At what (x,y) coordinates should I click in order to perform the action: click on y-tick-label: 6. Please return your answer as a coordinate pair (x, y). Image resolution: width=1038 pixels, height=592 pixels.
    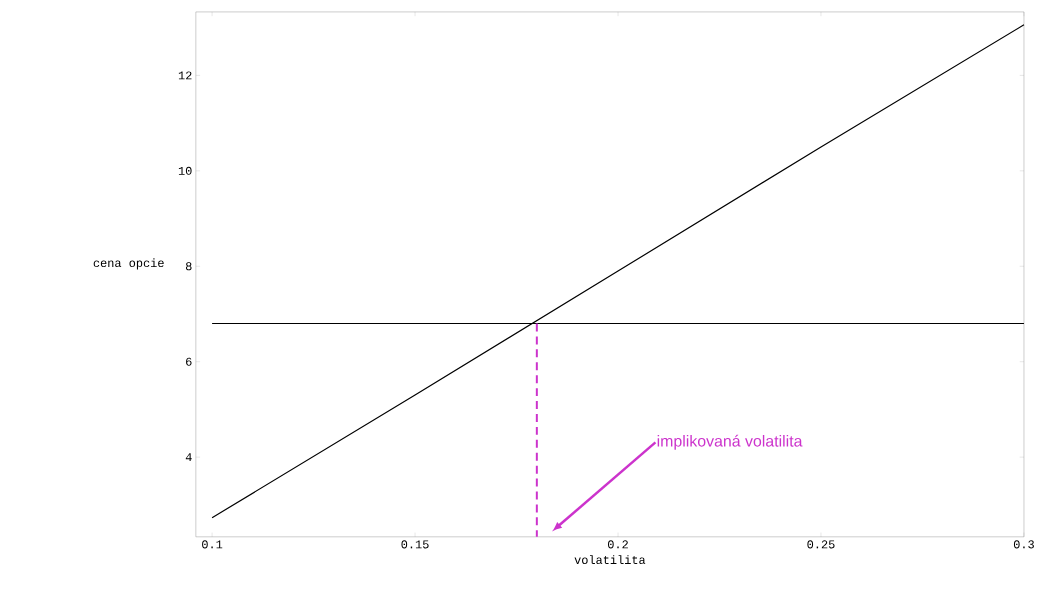
    Looking at the image, I should click on (189, 361).